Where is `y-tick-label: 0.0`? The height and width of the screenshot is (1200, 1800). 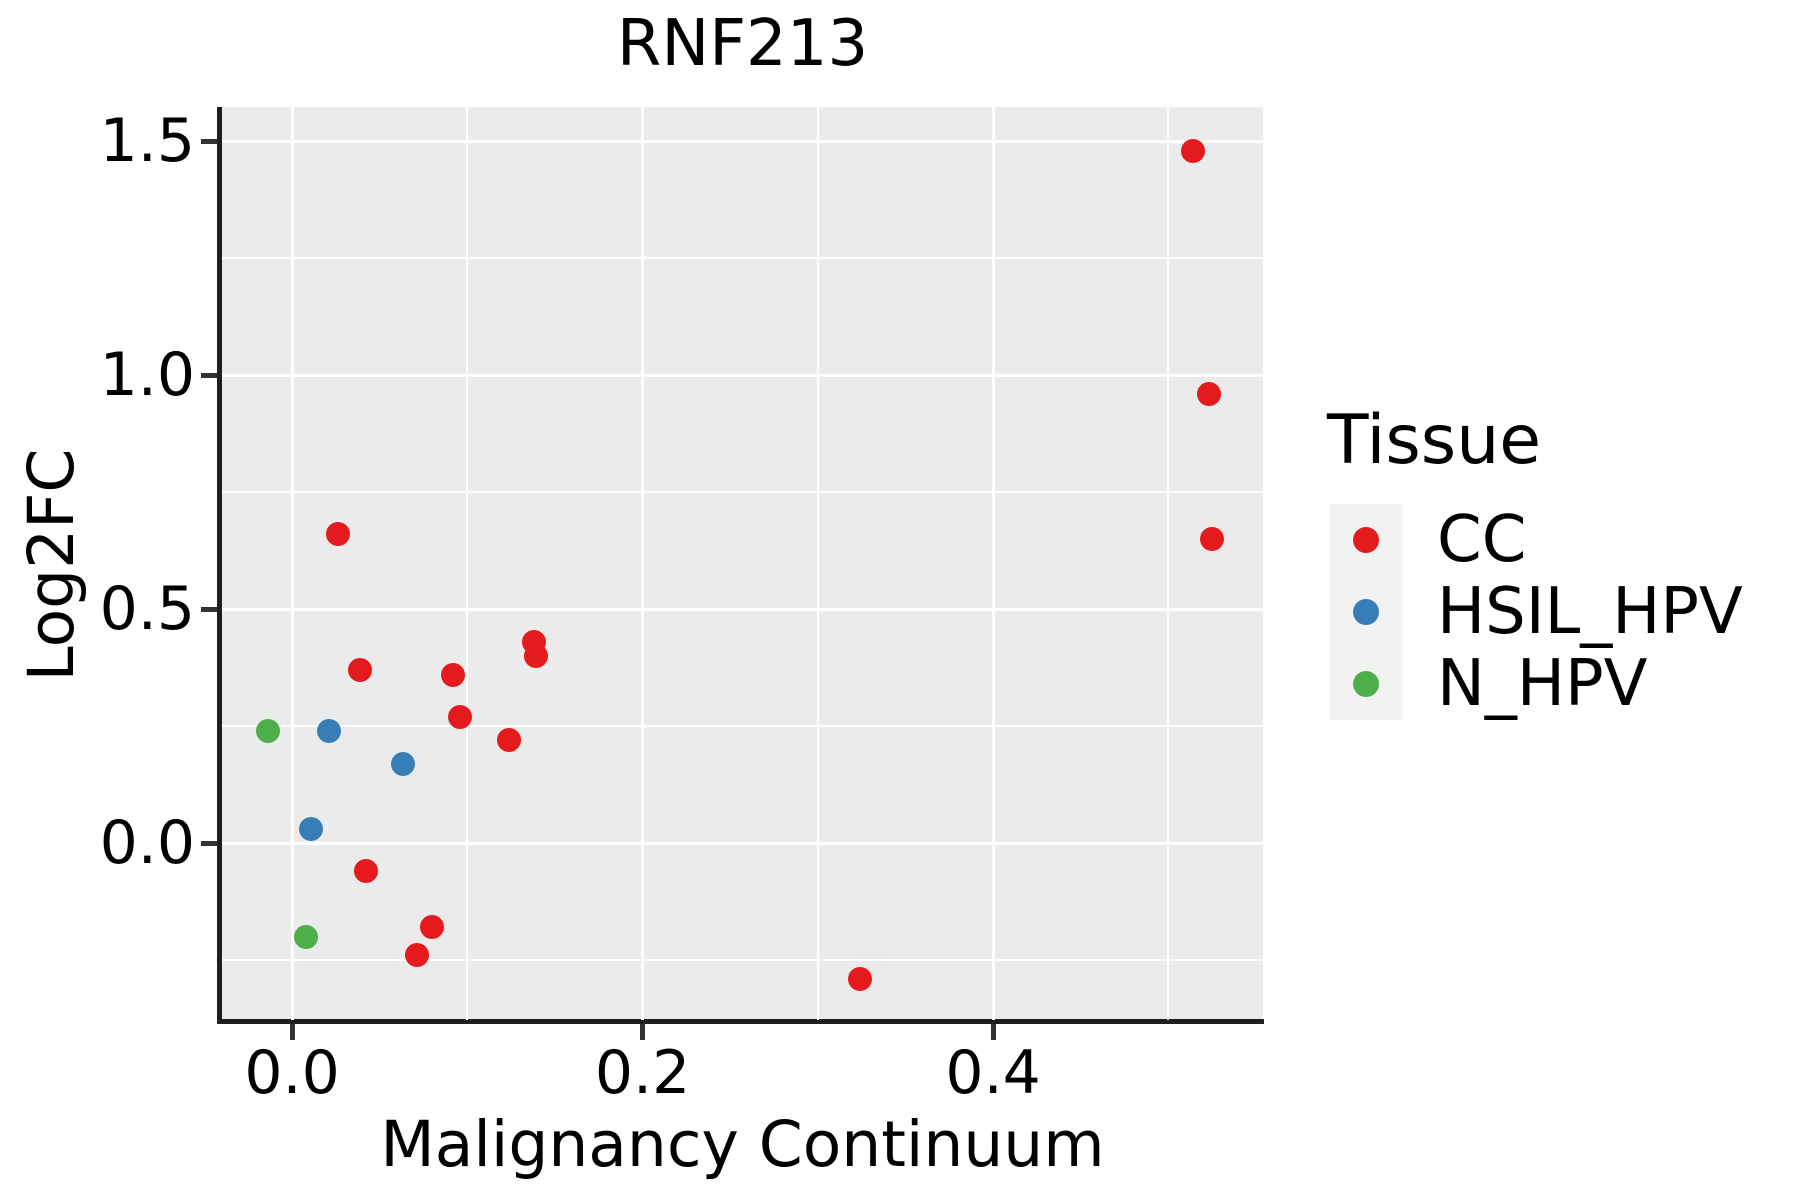 y-tick-label: 0.0 is located at coordinates (147, 843).